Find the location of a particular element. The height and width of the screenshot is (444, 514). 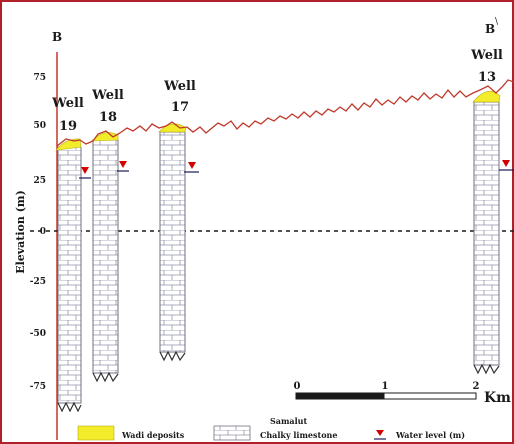

legend-water-label: Water level (m) is located at coordinates (430, 435).